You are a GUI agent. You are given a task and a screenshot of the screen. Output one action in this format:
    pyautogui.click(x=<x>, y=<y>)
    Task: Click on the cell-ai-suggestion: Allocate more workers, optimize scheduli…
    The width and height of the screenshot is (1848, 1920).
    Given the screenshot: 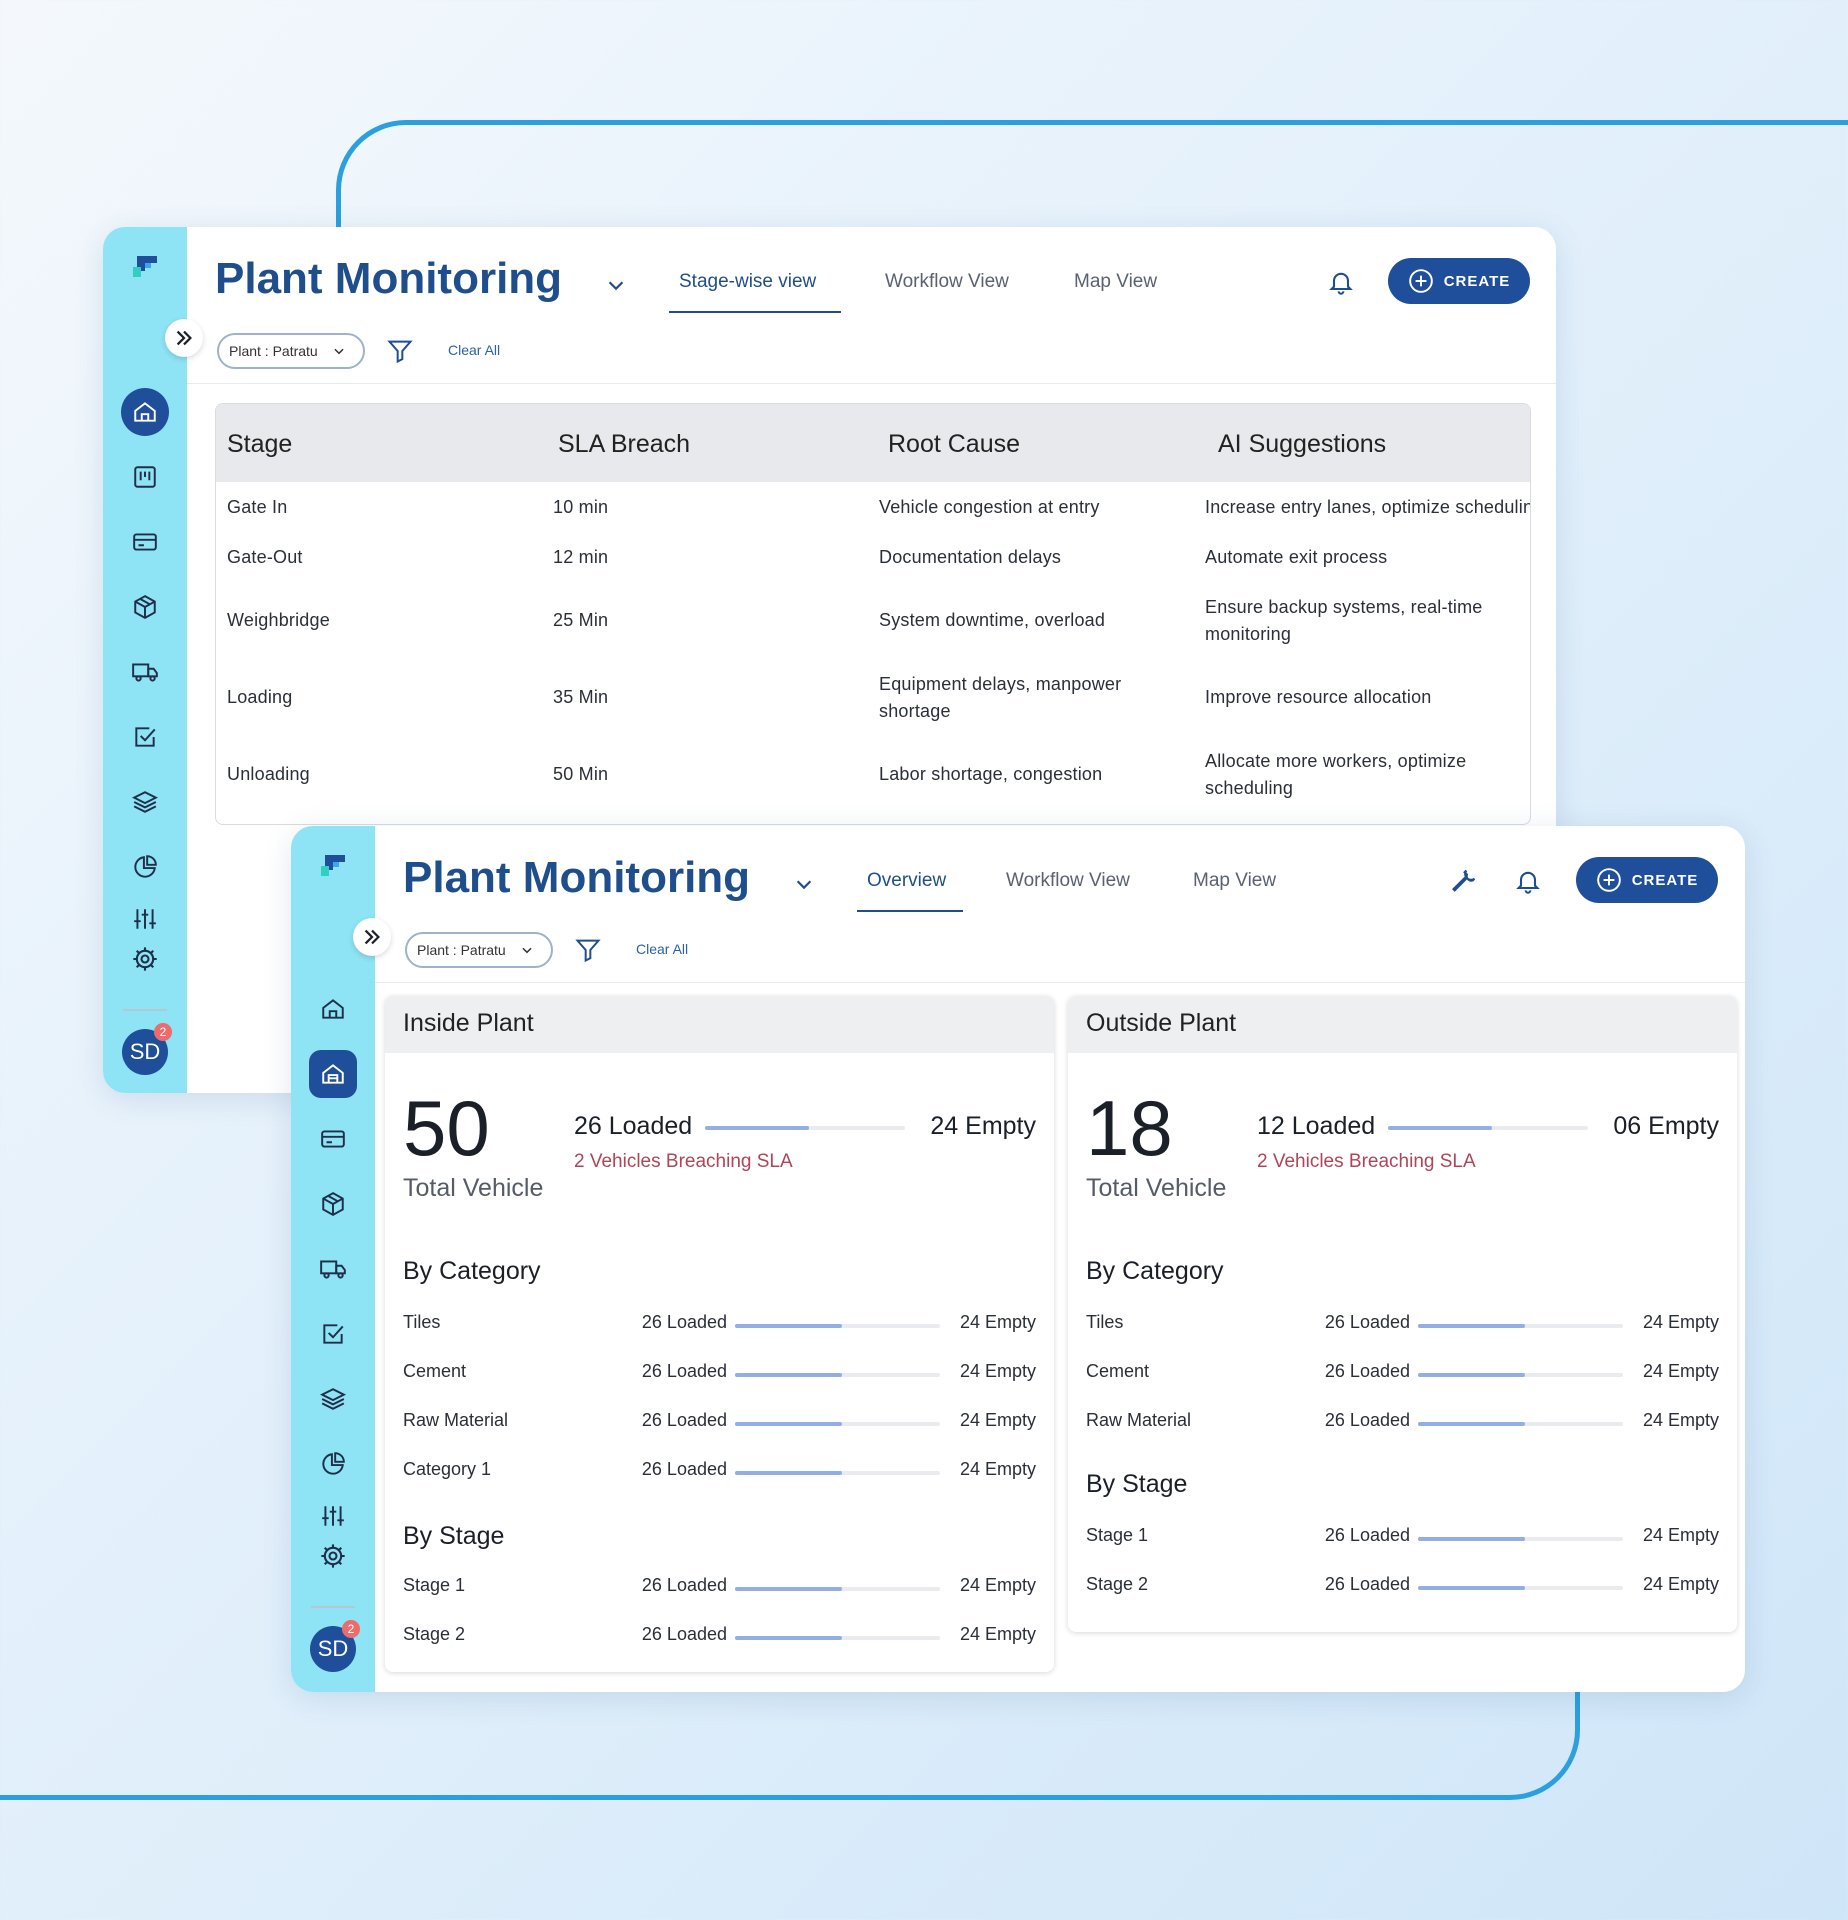 What is the action you would take?
    pyautogui.click(x=1336, y=774)
    